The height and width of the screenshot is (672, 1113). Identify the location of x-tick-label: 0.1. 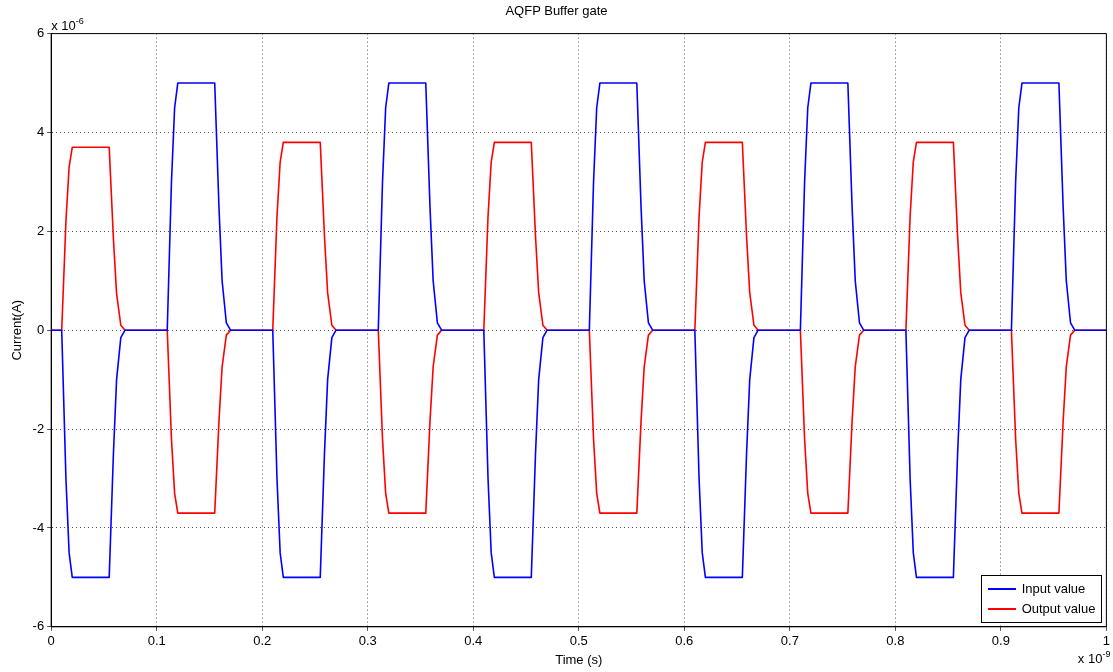
(156, 641).